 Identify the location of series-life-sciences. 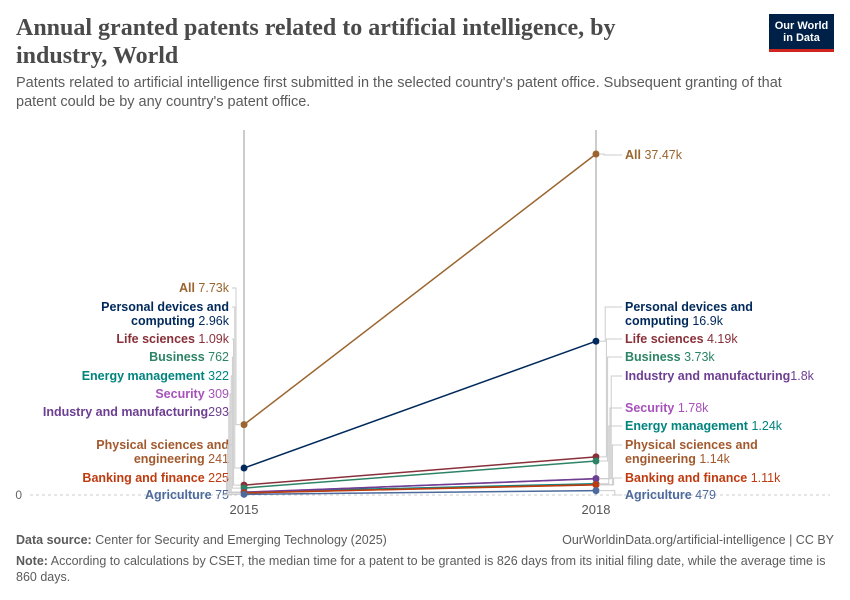
(420, 470).